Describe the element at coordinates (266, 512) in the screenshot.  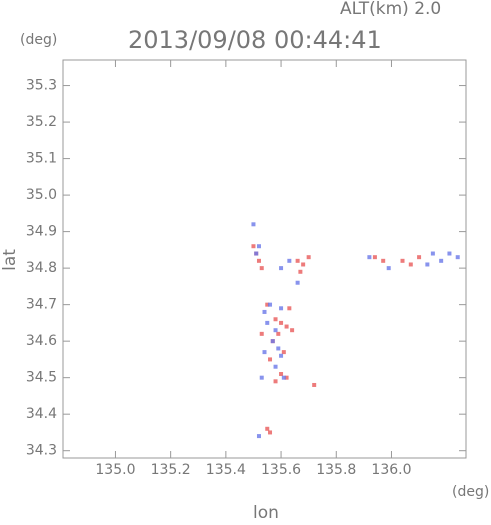
I see `x-axis-label: lon` at that location.